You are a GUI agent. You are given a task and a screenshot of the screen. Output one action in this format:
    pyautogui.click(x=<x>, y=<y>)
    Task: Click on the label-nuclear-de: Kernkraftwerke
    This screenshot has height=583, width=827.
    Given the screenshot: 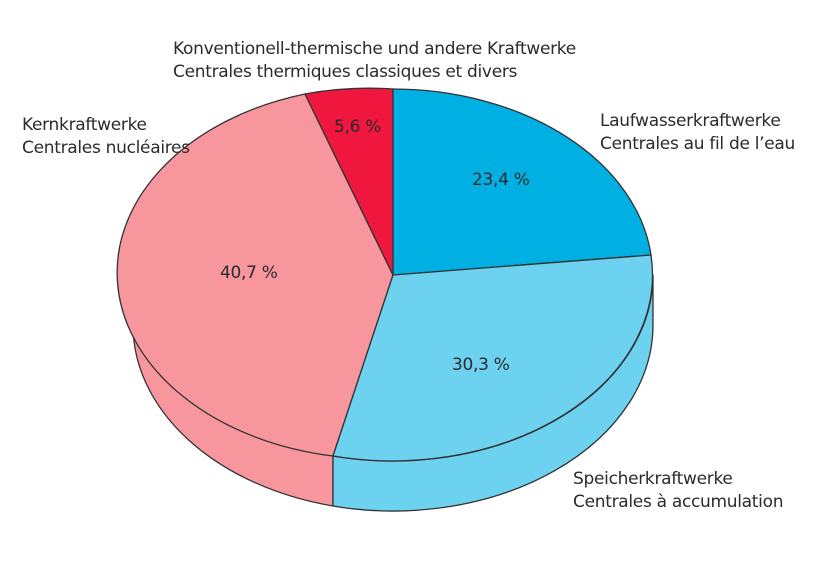 What is the action you would take?
    pyautogui.click(x=84, y=125)
    